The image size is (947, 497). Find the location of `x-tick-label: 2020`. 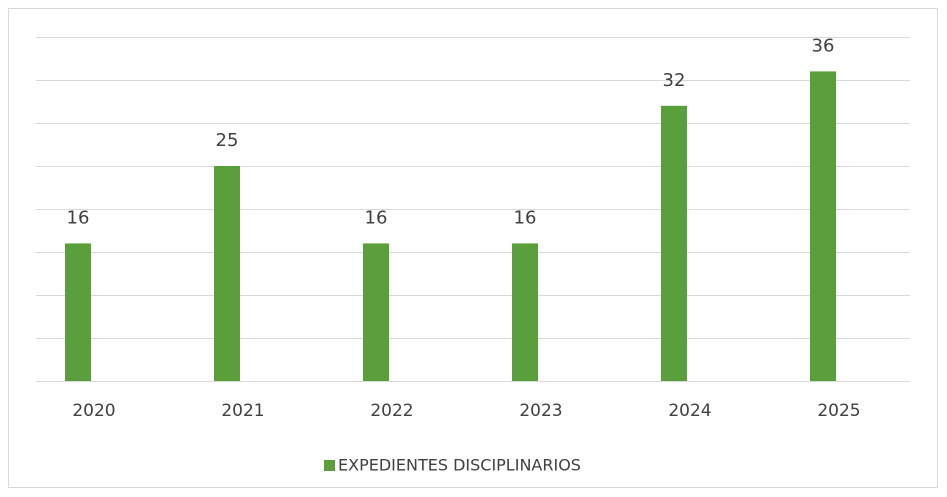

x-tick-label: 2020 is located at coordinates (93, 411).